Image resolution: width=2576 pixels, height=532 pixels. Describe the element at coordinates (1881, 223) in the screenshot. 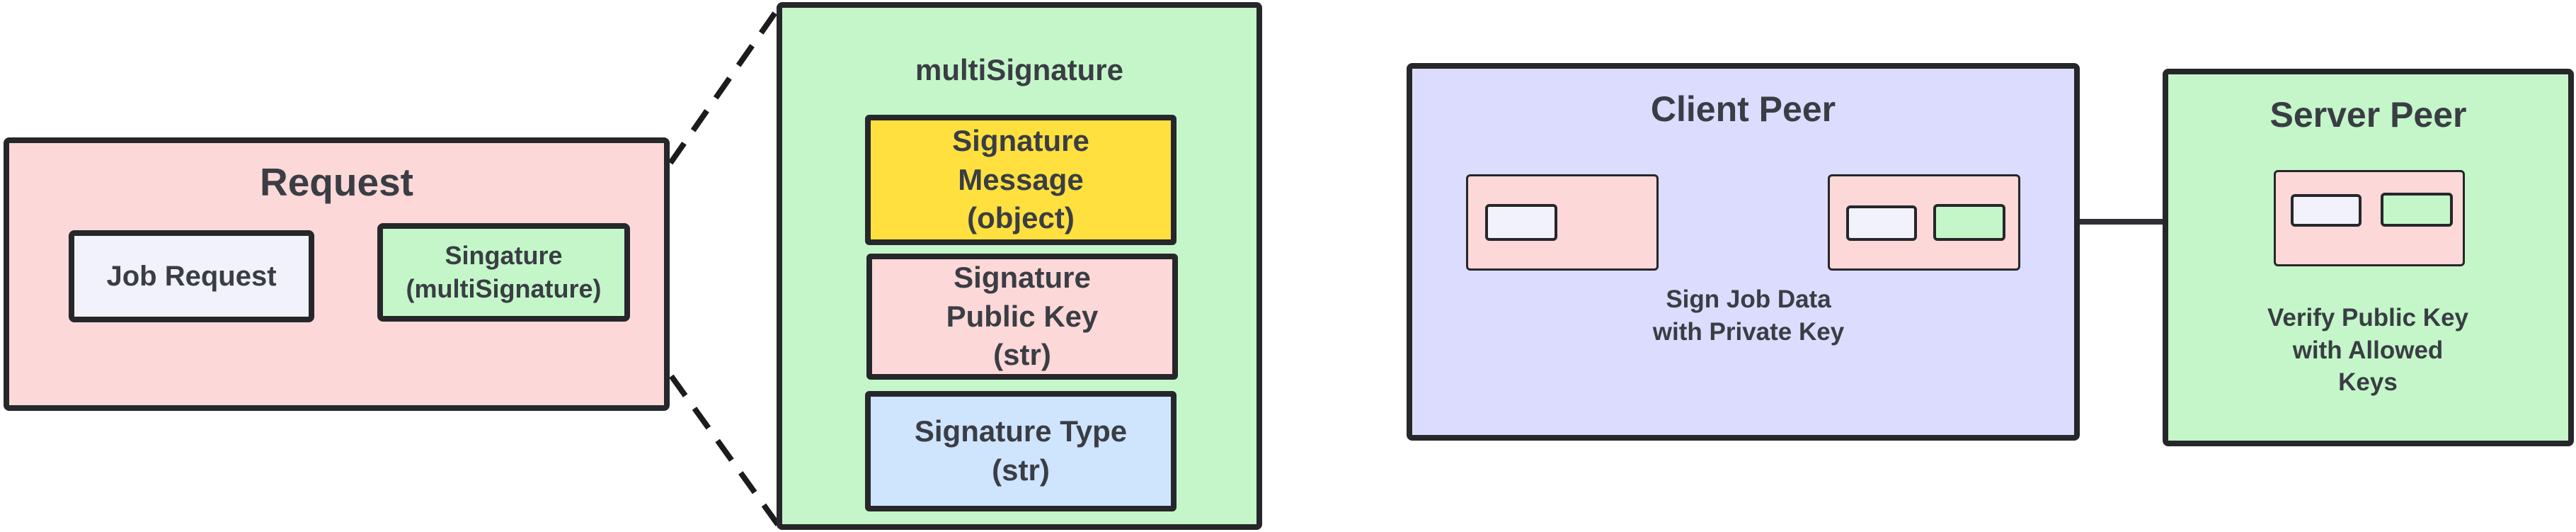

I see `signed-job-request-field` at that location.